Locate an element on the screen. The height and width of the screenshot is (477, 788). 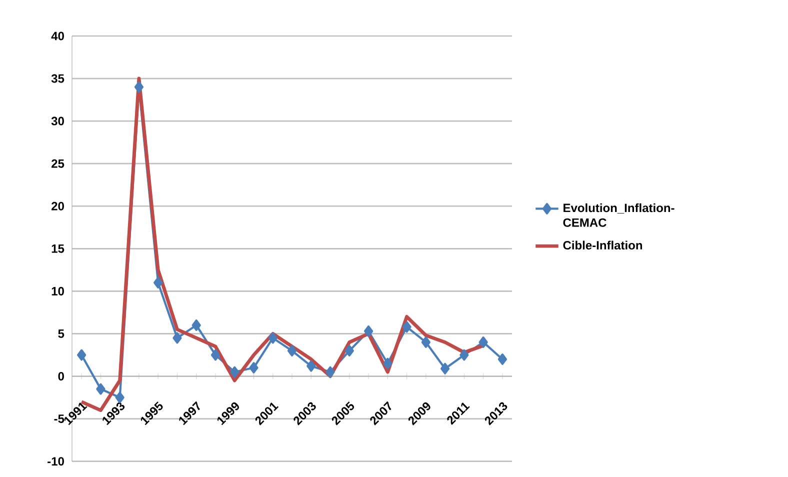
y-tick-label: 30 is located at coordinates (57, 121).